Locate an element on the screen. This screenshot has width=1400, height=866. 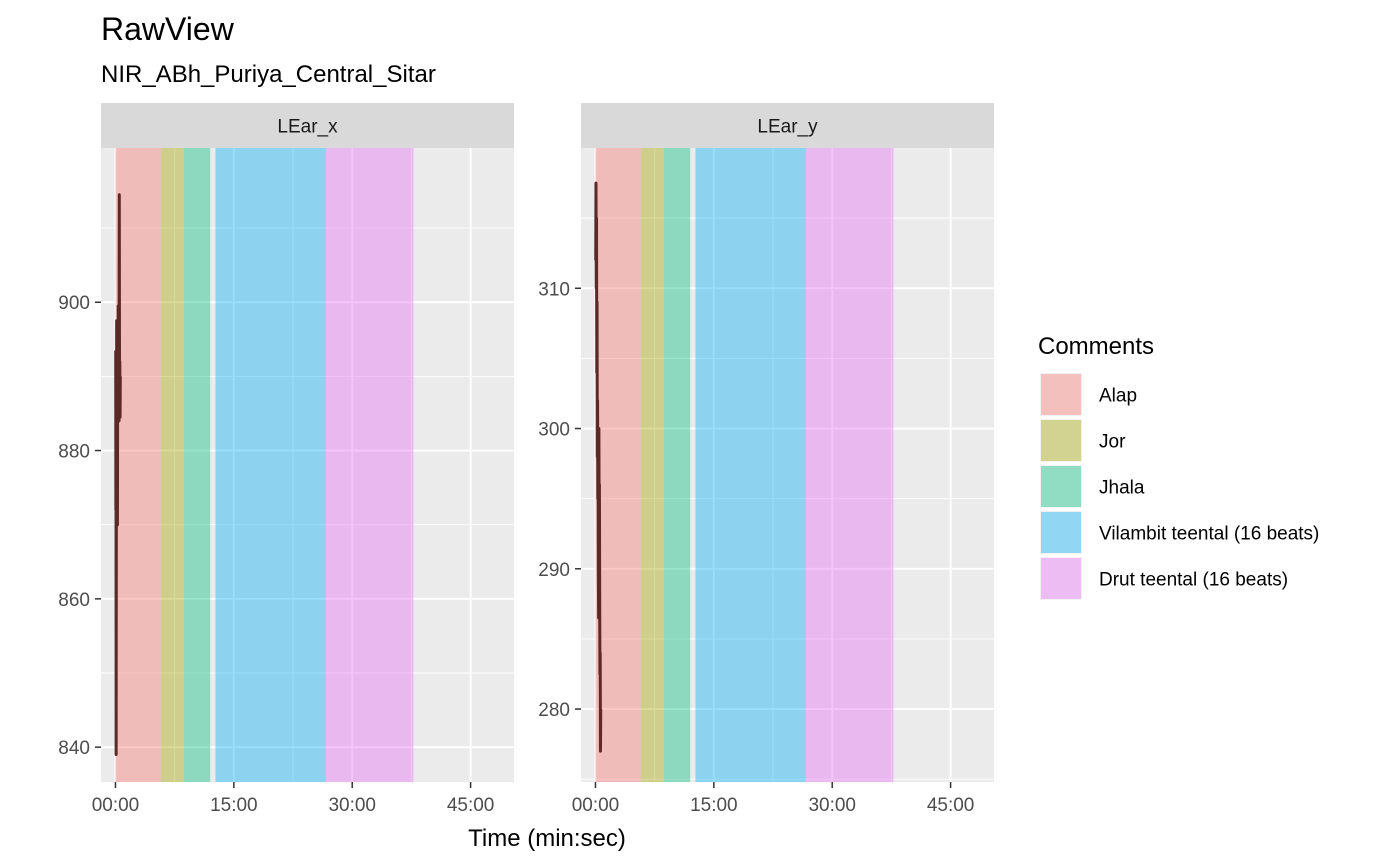
chart-title: RawView is located at coordinates (168, 29).